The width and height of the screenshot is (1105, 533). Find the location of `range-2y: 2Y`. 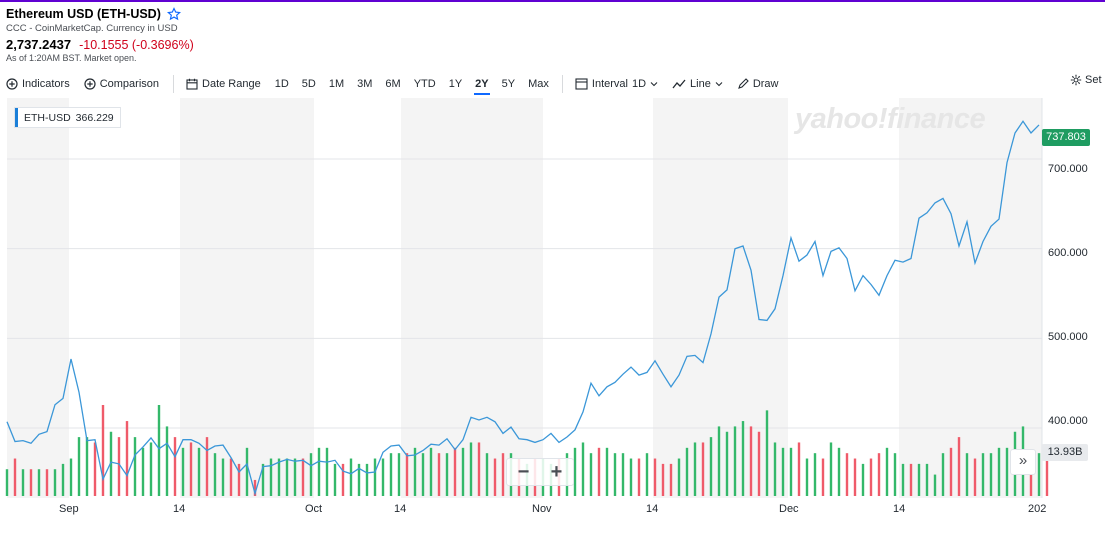

range-2y: 2Y is located at coordinates (482, 86).